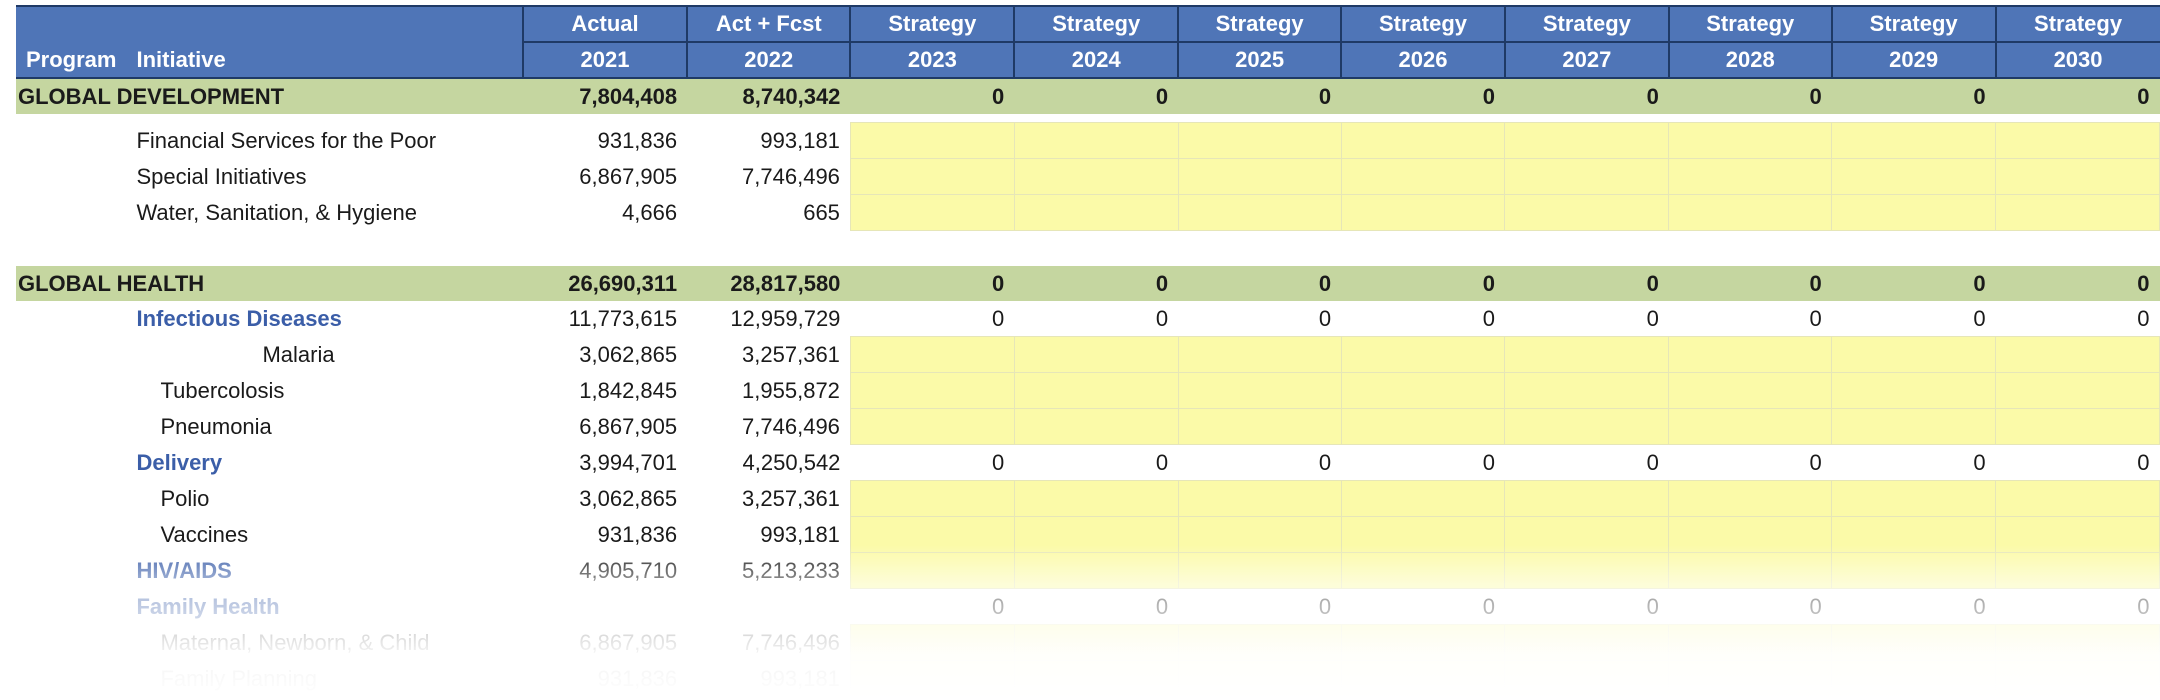 The width and height of the screenshot is (2160, 700). What do you see at coordinates (179, 462) in the screenshot?
I see `subgroup-label: Delivery` at bounding box center [179, 462].